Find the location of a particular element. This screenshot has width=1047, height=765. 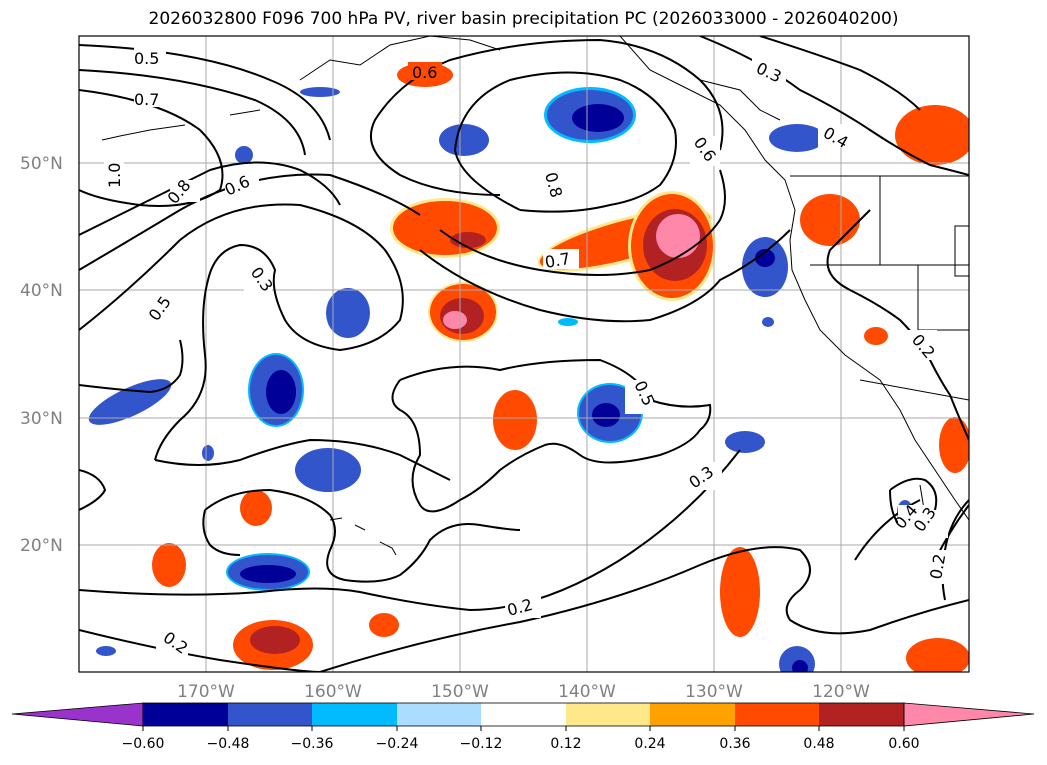

lon-label: 170°W is located at coordinates (206, 692).